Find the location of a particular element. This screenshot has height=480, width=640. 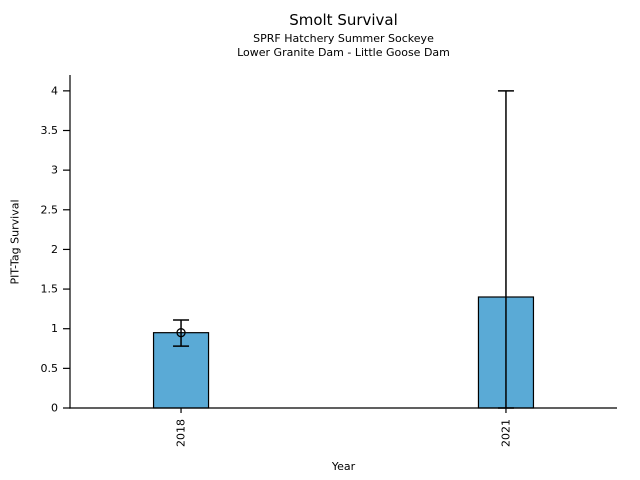

y-tick-label: 3.5 is located at coordinates (50, 130).